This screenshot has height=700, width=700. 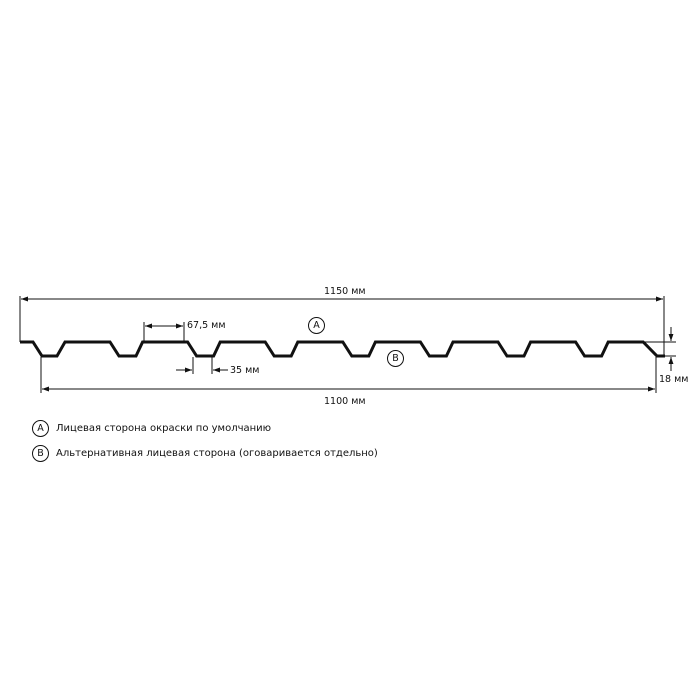 I want to click on label-18: 18 мм, so click(x=674, y=379).